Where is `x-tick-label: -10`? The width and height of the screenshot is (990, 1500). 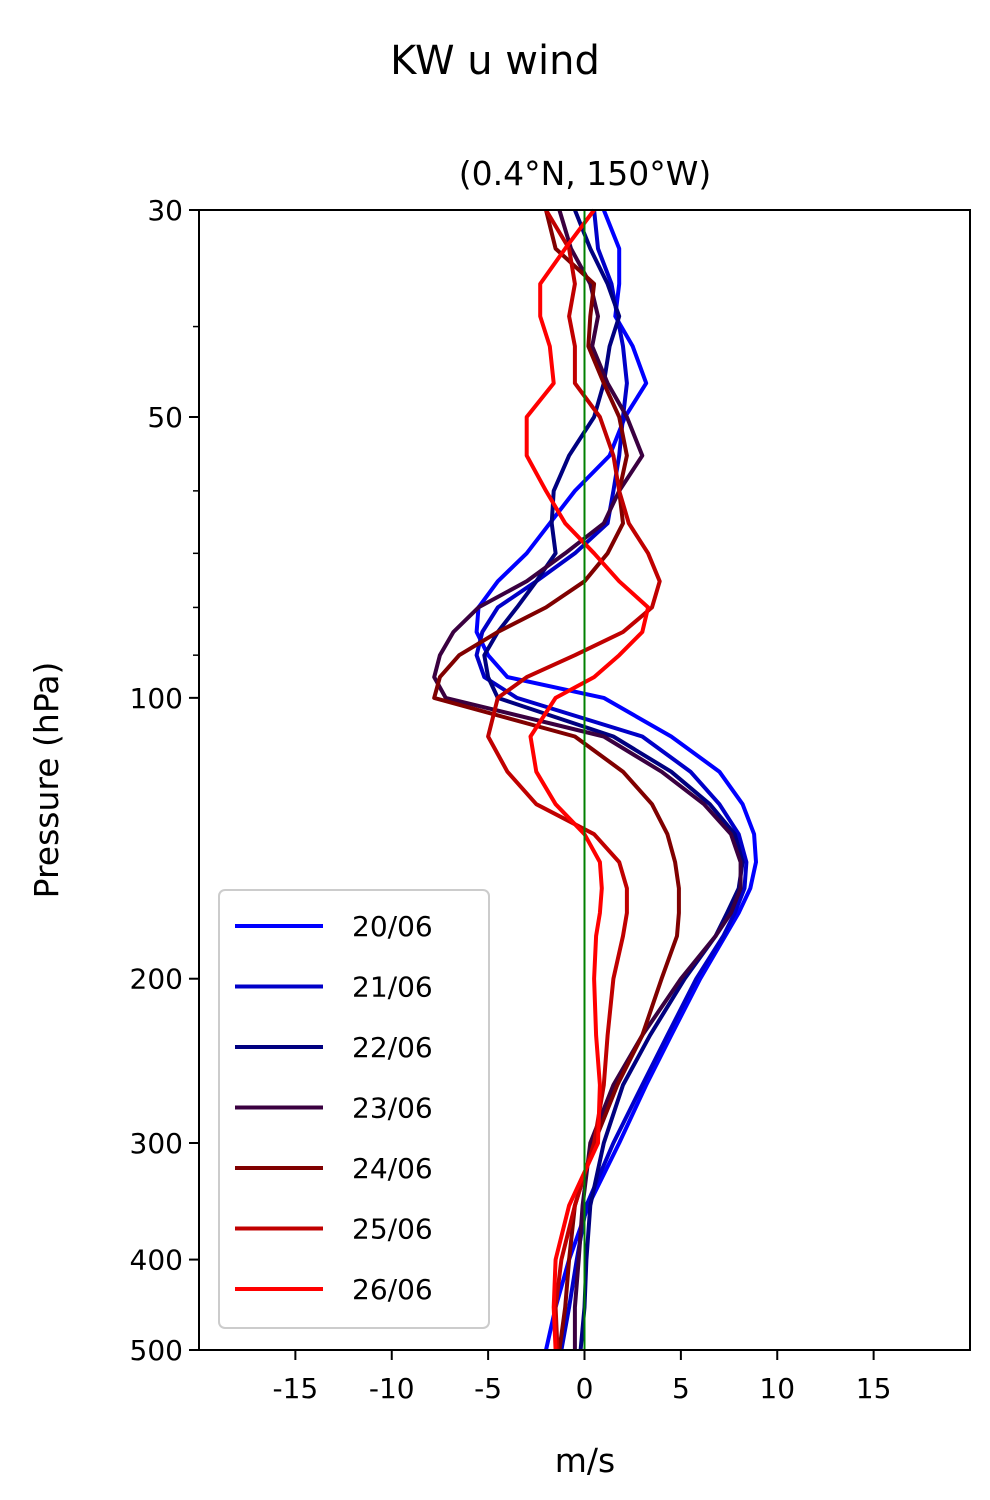
x-tick-label: -10 is located at coordinates (392, 1388).